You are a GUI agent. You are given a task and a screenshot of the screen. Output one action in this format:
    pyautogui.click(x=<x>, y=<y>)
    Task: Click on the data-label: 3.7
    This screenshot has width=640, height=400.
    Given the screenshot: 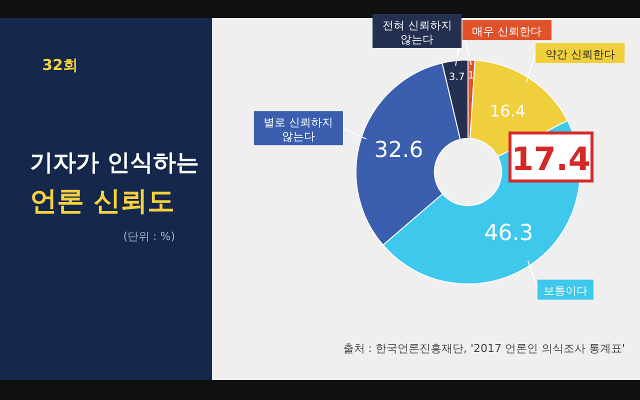 What is the action you would take?
    pyautogui.click(x=456, y=78)
    